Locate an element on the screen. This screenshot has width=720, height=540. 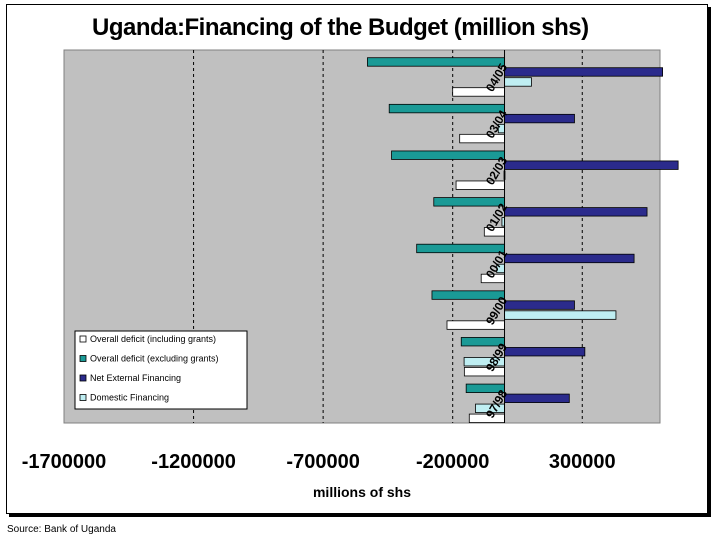
x-tick-label: -1700000 is located at coordinates (64, 462).